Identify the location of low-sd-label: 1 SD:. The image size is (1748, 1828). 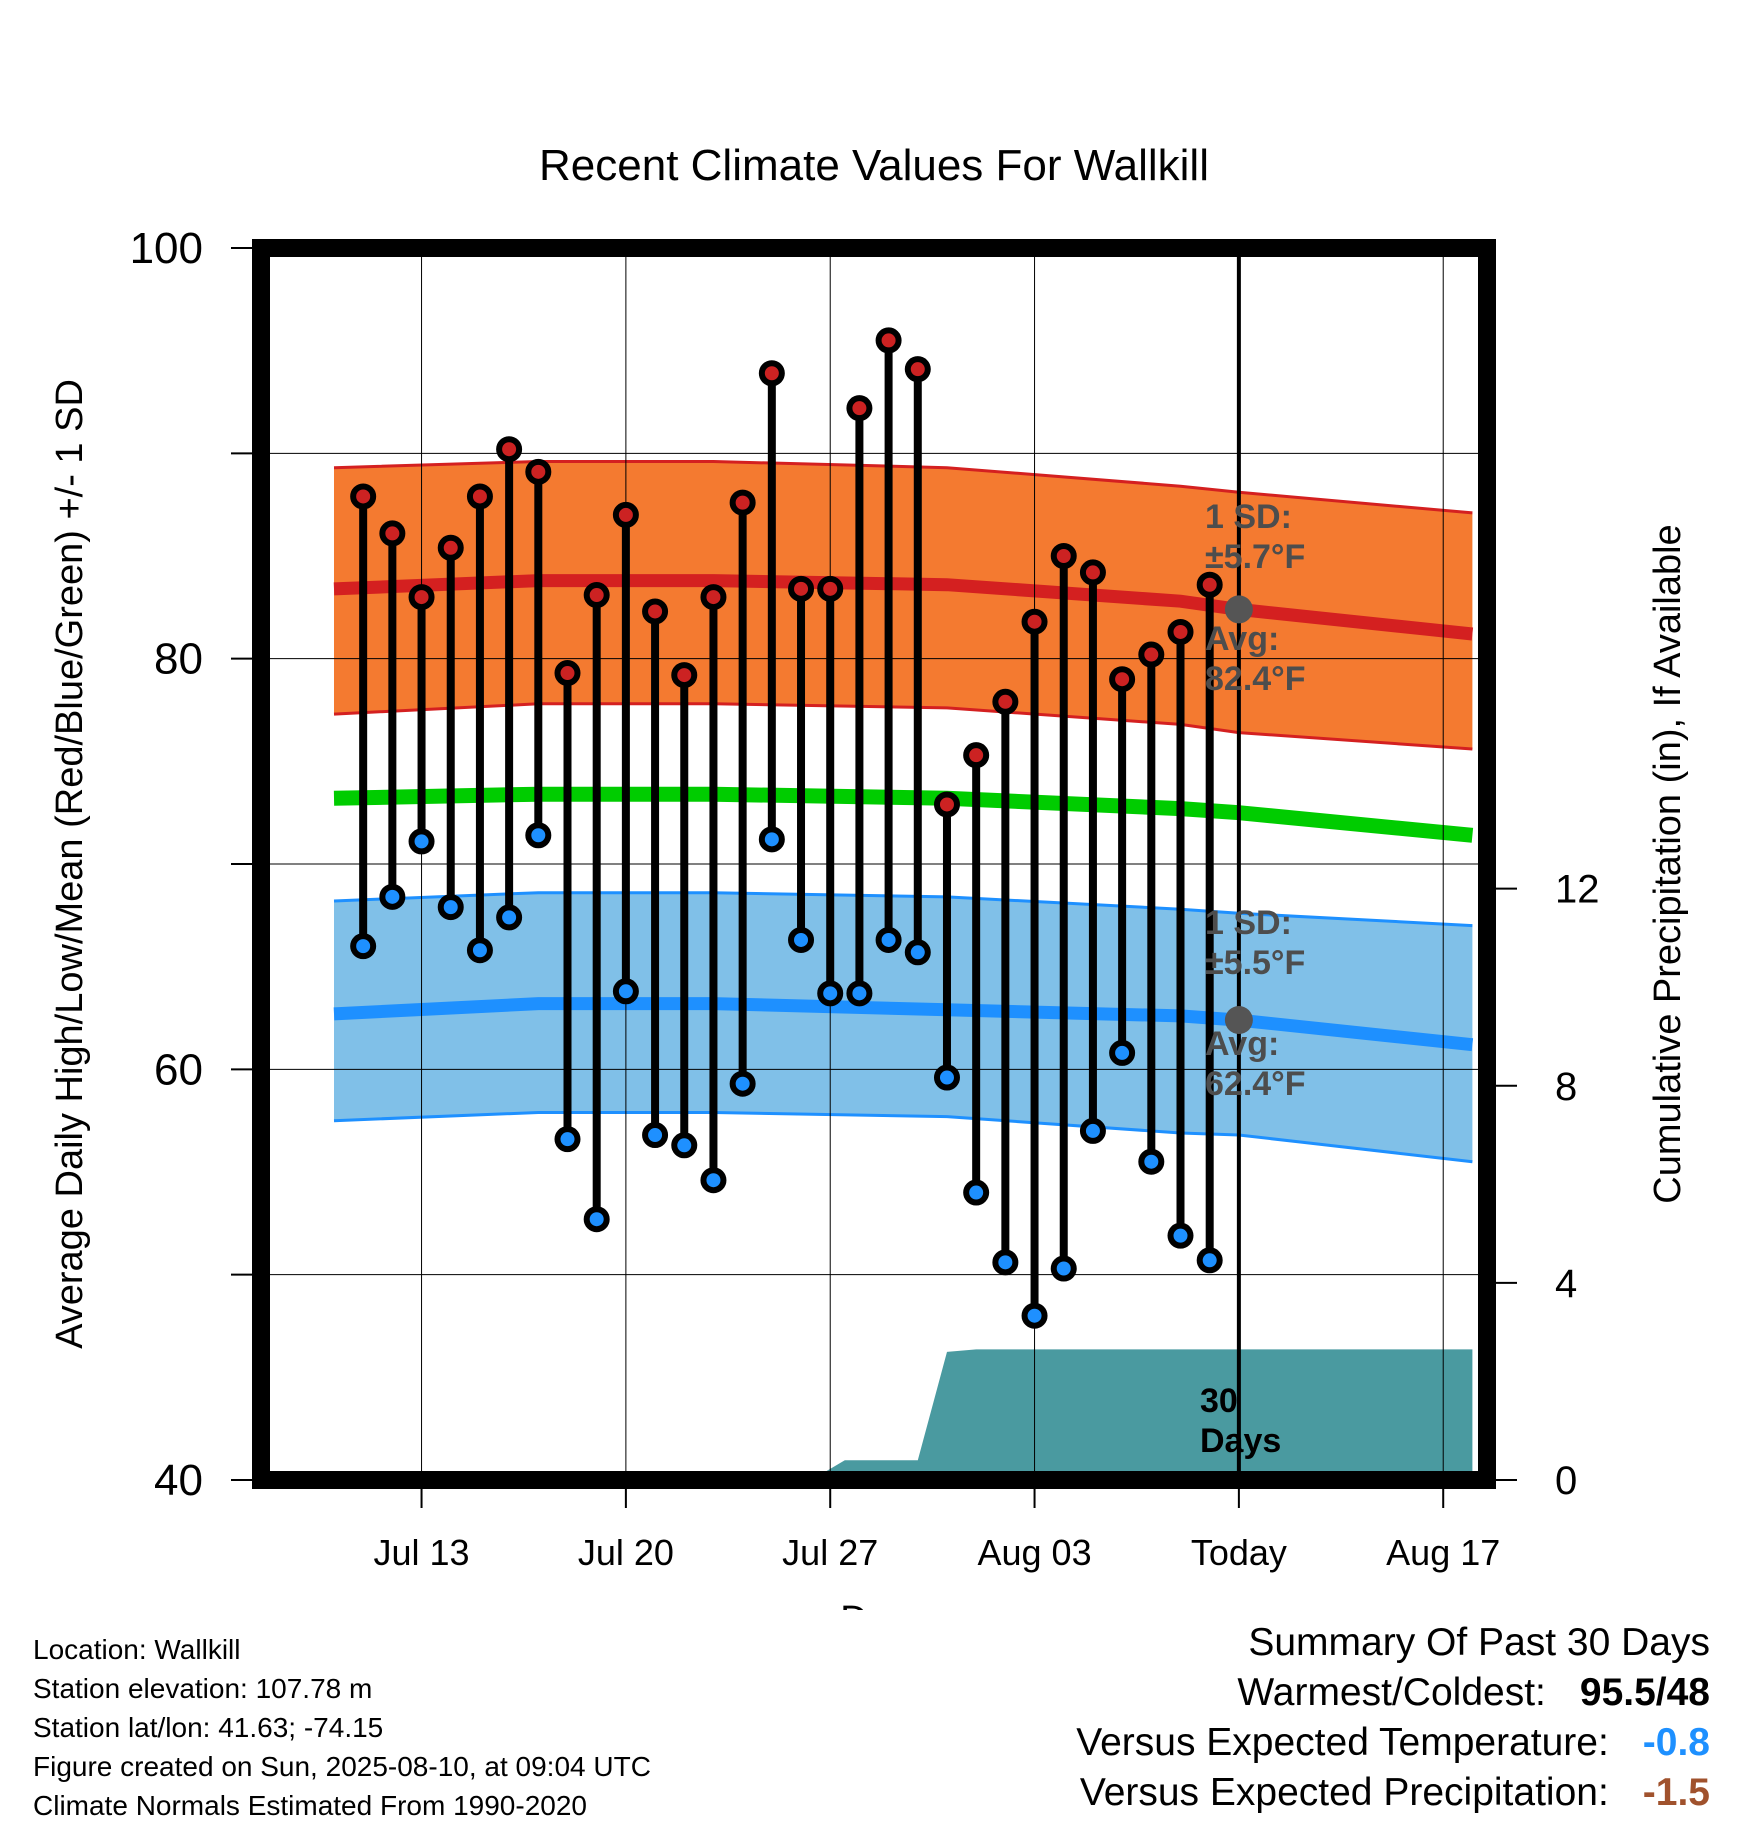
(1248, 923).